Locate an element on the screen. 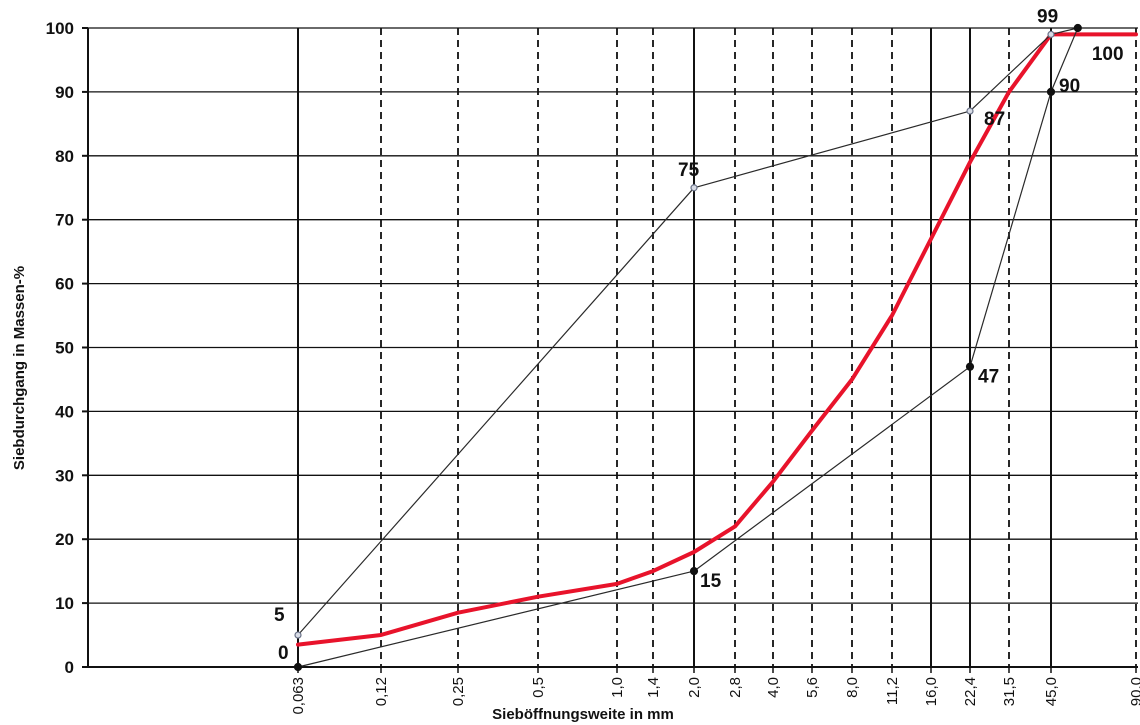 This screenshot has height=725, width=1140. upper-limit-label: 99 is located at coordinates (1047, 16).